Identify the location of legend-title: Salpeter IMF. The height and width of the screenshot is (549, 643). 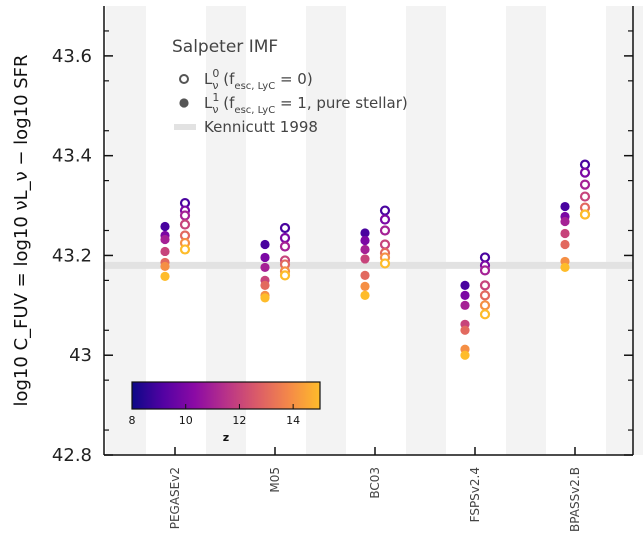
(225, 47).